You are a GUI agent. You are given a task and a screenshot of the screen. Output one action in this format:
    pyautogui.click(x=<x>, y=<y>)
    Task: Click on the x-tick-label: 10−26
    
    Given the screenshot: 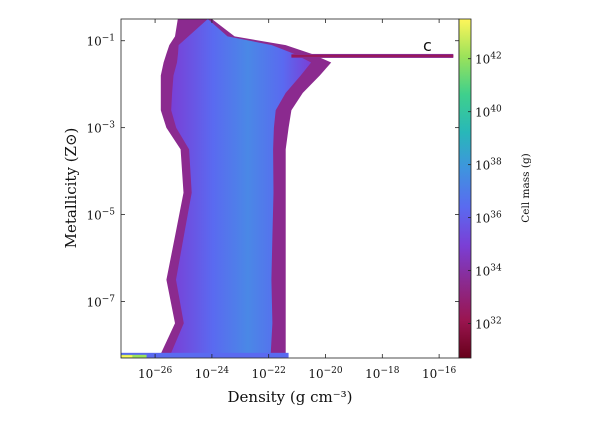 What is the action you would take?
    pyautogui.click(x=155, y=373)
    